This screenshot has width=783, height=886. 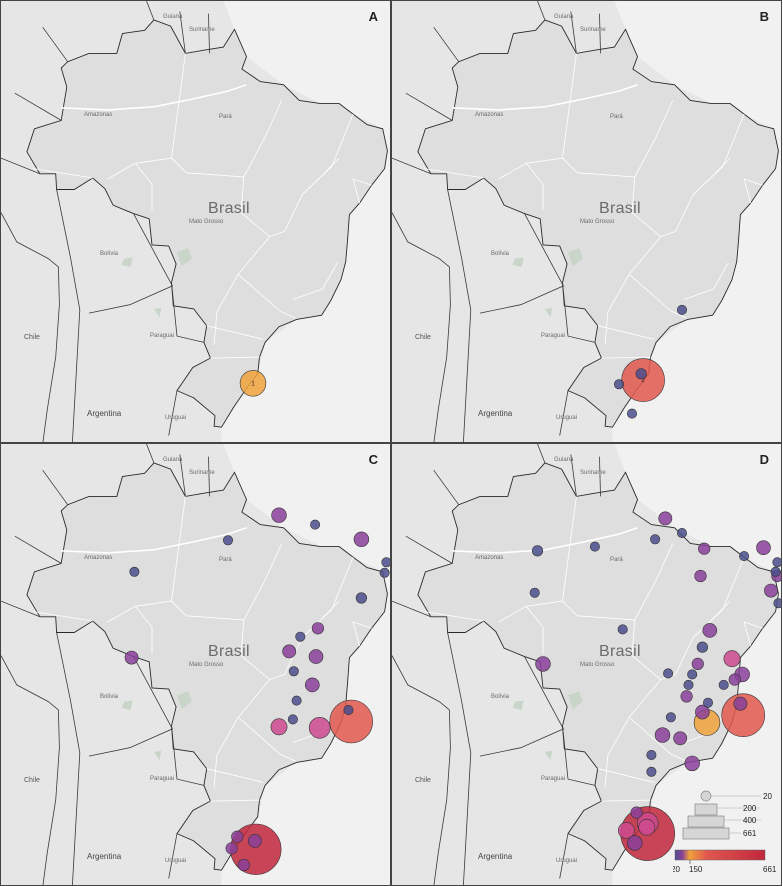 I want to click on map-label-argentina: Argentina, so click(x=495, y=413).